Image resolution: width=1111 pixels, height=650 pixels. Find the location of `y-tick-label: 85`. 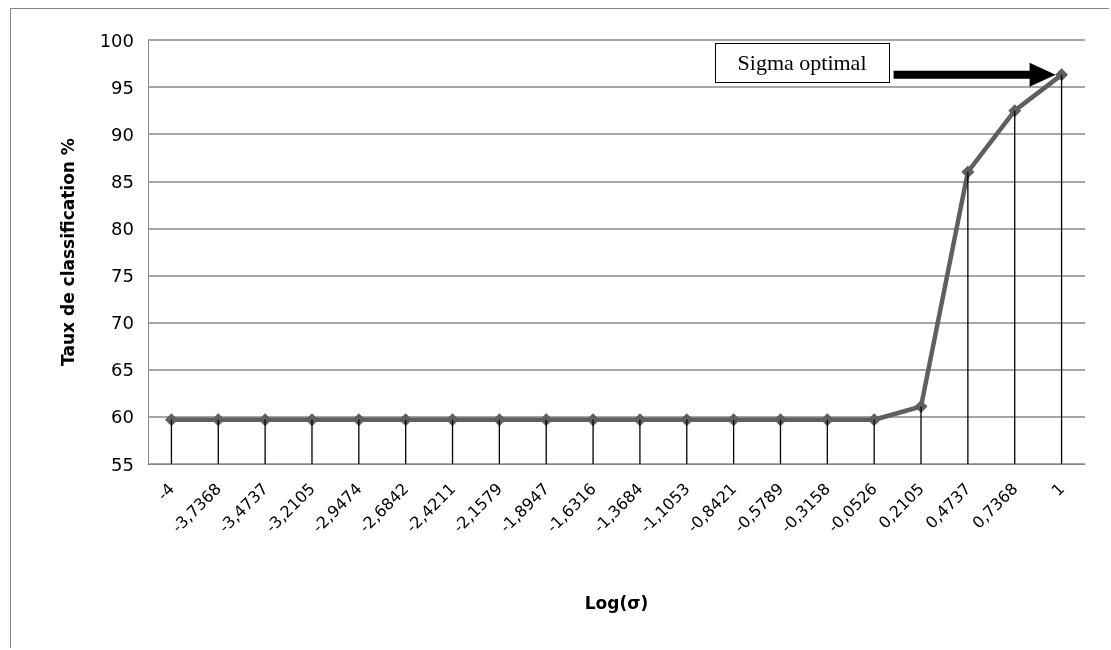

y-tick-label: 85 is located at coordinates (122, 181).